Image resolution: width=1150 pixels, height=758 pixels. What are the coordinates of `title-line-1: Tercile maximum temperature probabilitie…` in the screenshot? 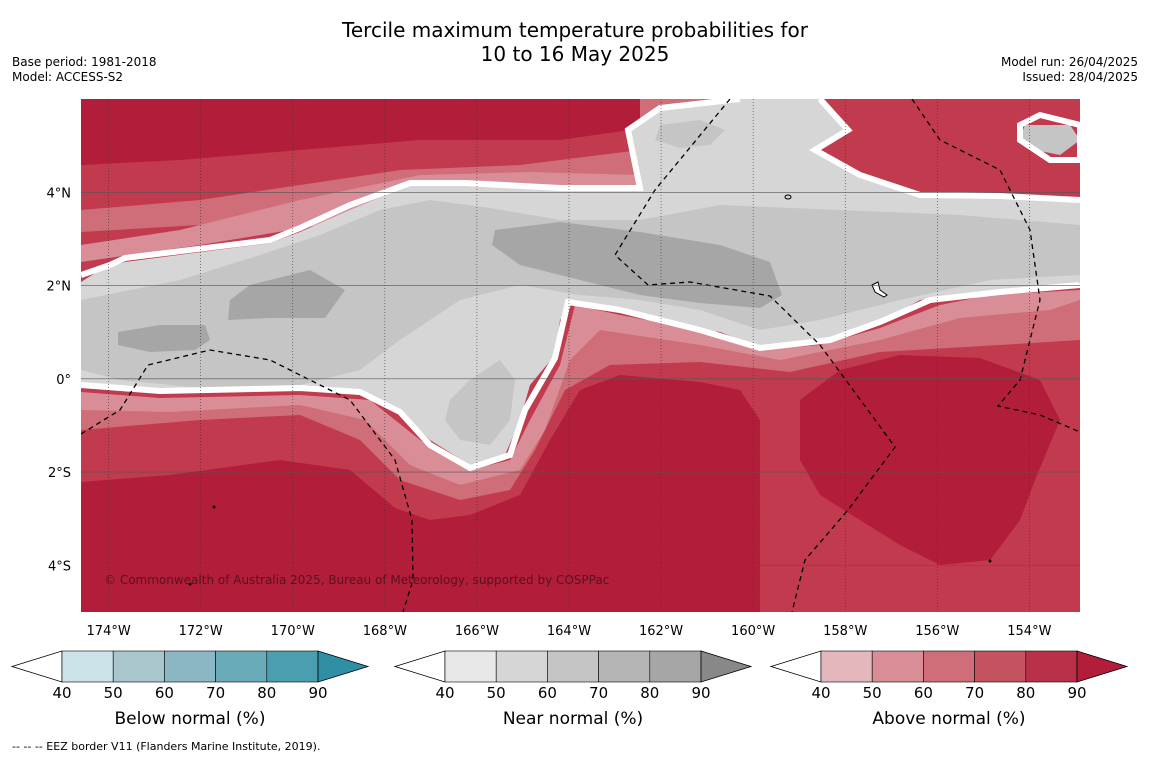 It's located at (575, 30).